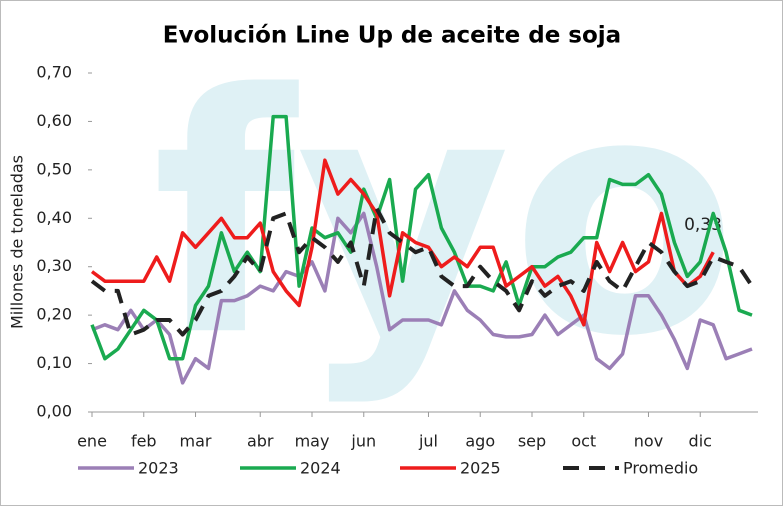  What do you see at coordinates (260, 441) in the screenshot?
I see `x-tick-label: abr` at bounding box center [260, 441].